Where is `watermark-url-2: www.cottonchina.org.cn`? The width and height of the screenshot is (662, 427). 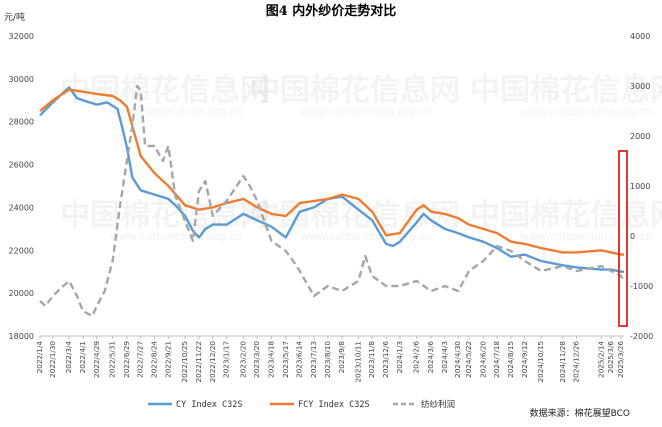
watermark-url-2: www.cottonchina.org.cn is located at coordinates (366, 111).